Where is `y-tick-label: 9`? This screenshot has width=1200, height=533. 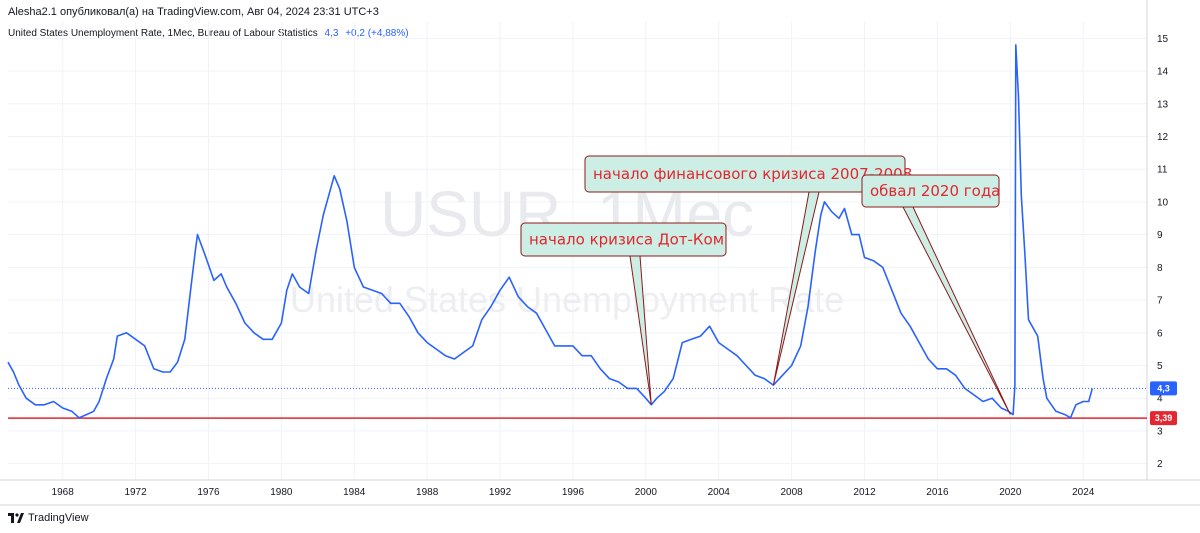 y-tick-label: 9 is located at coordinates (1160, 235).